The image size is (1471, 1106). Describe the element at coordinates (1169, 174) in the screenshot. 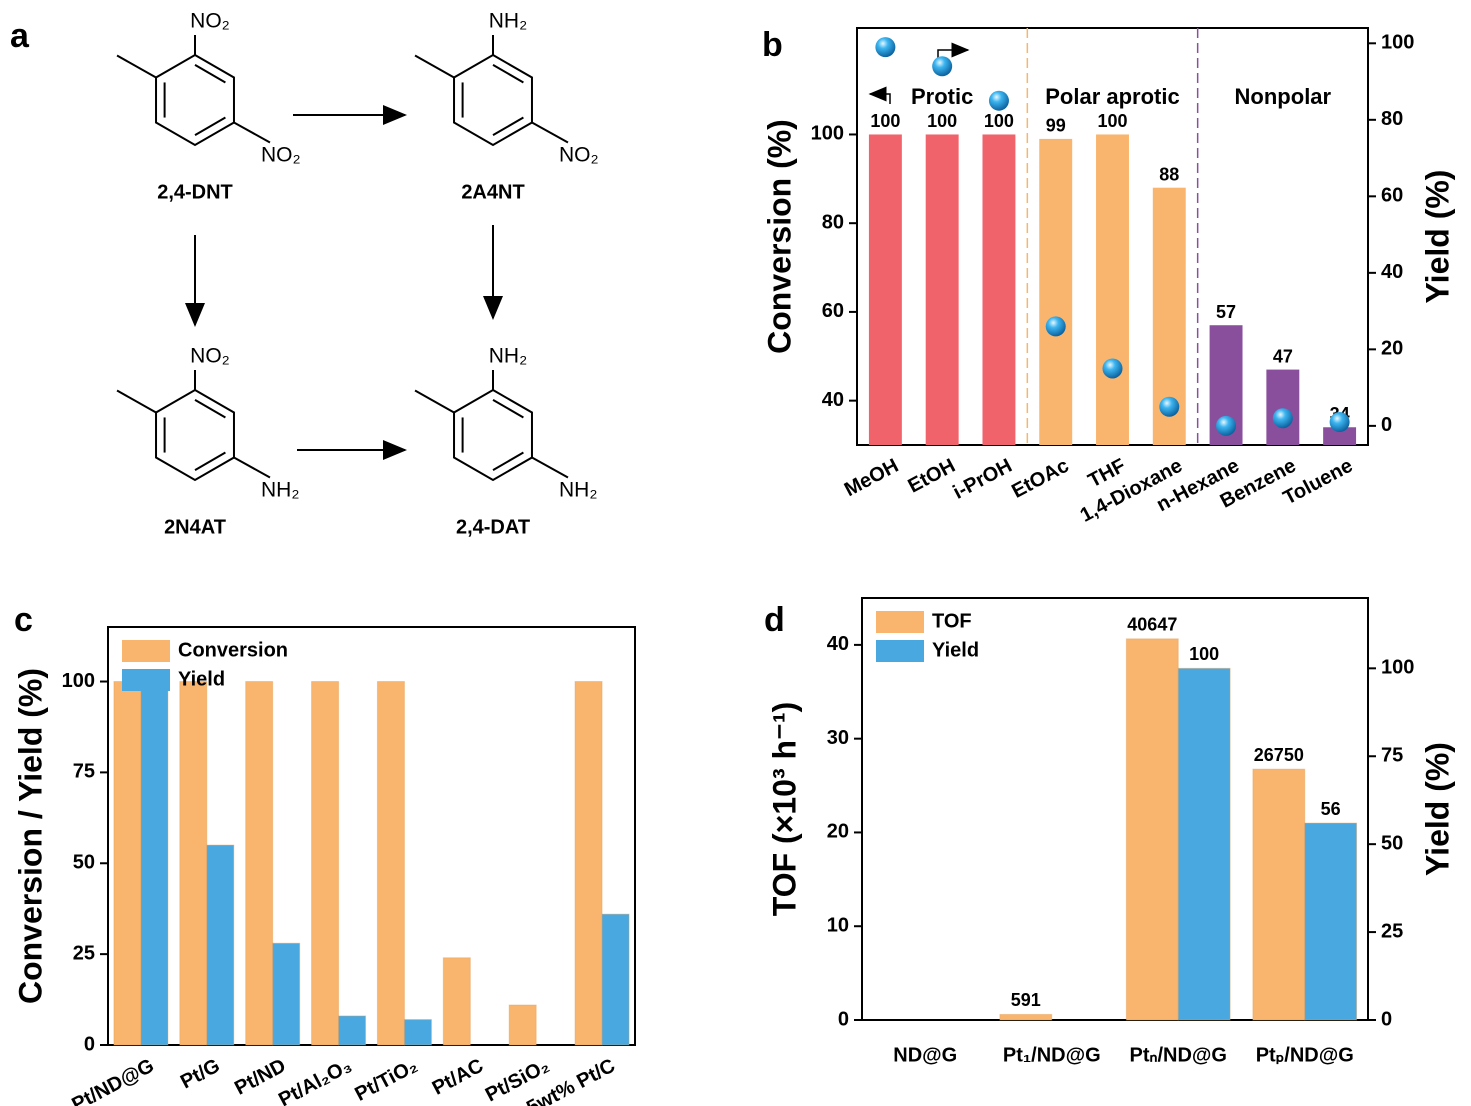

I see `value-label: 88` at that location.